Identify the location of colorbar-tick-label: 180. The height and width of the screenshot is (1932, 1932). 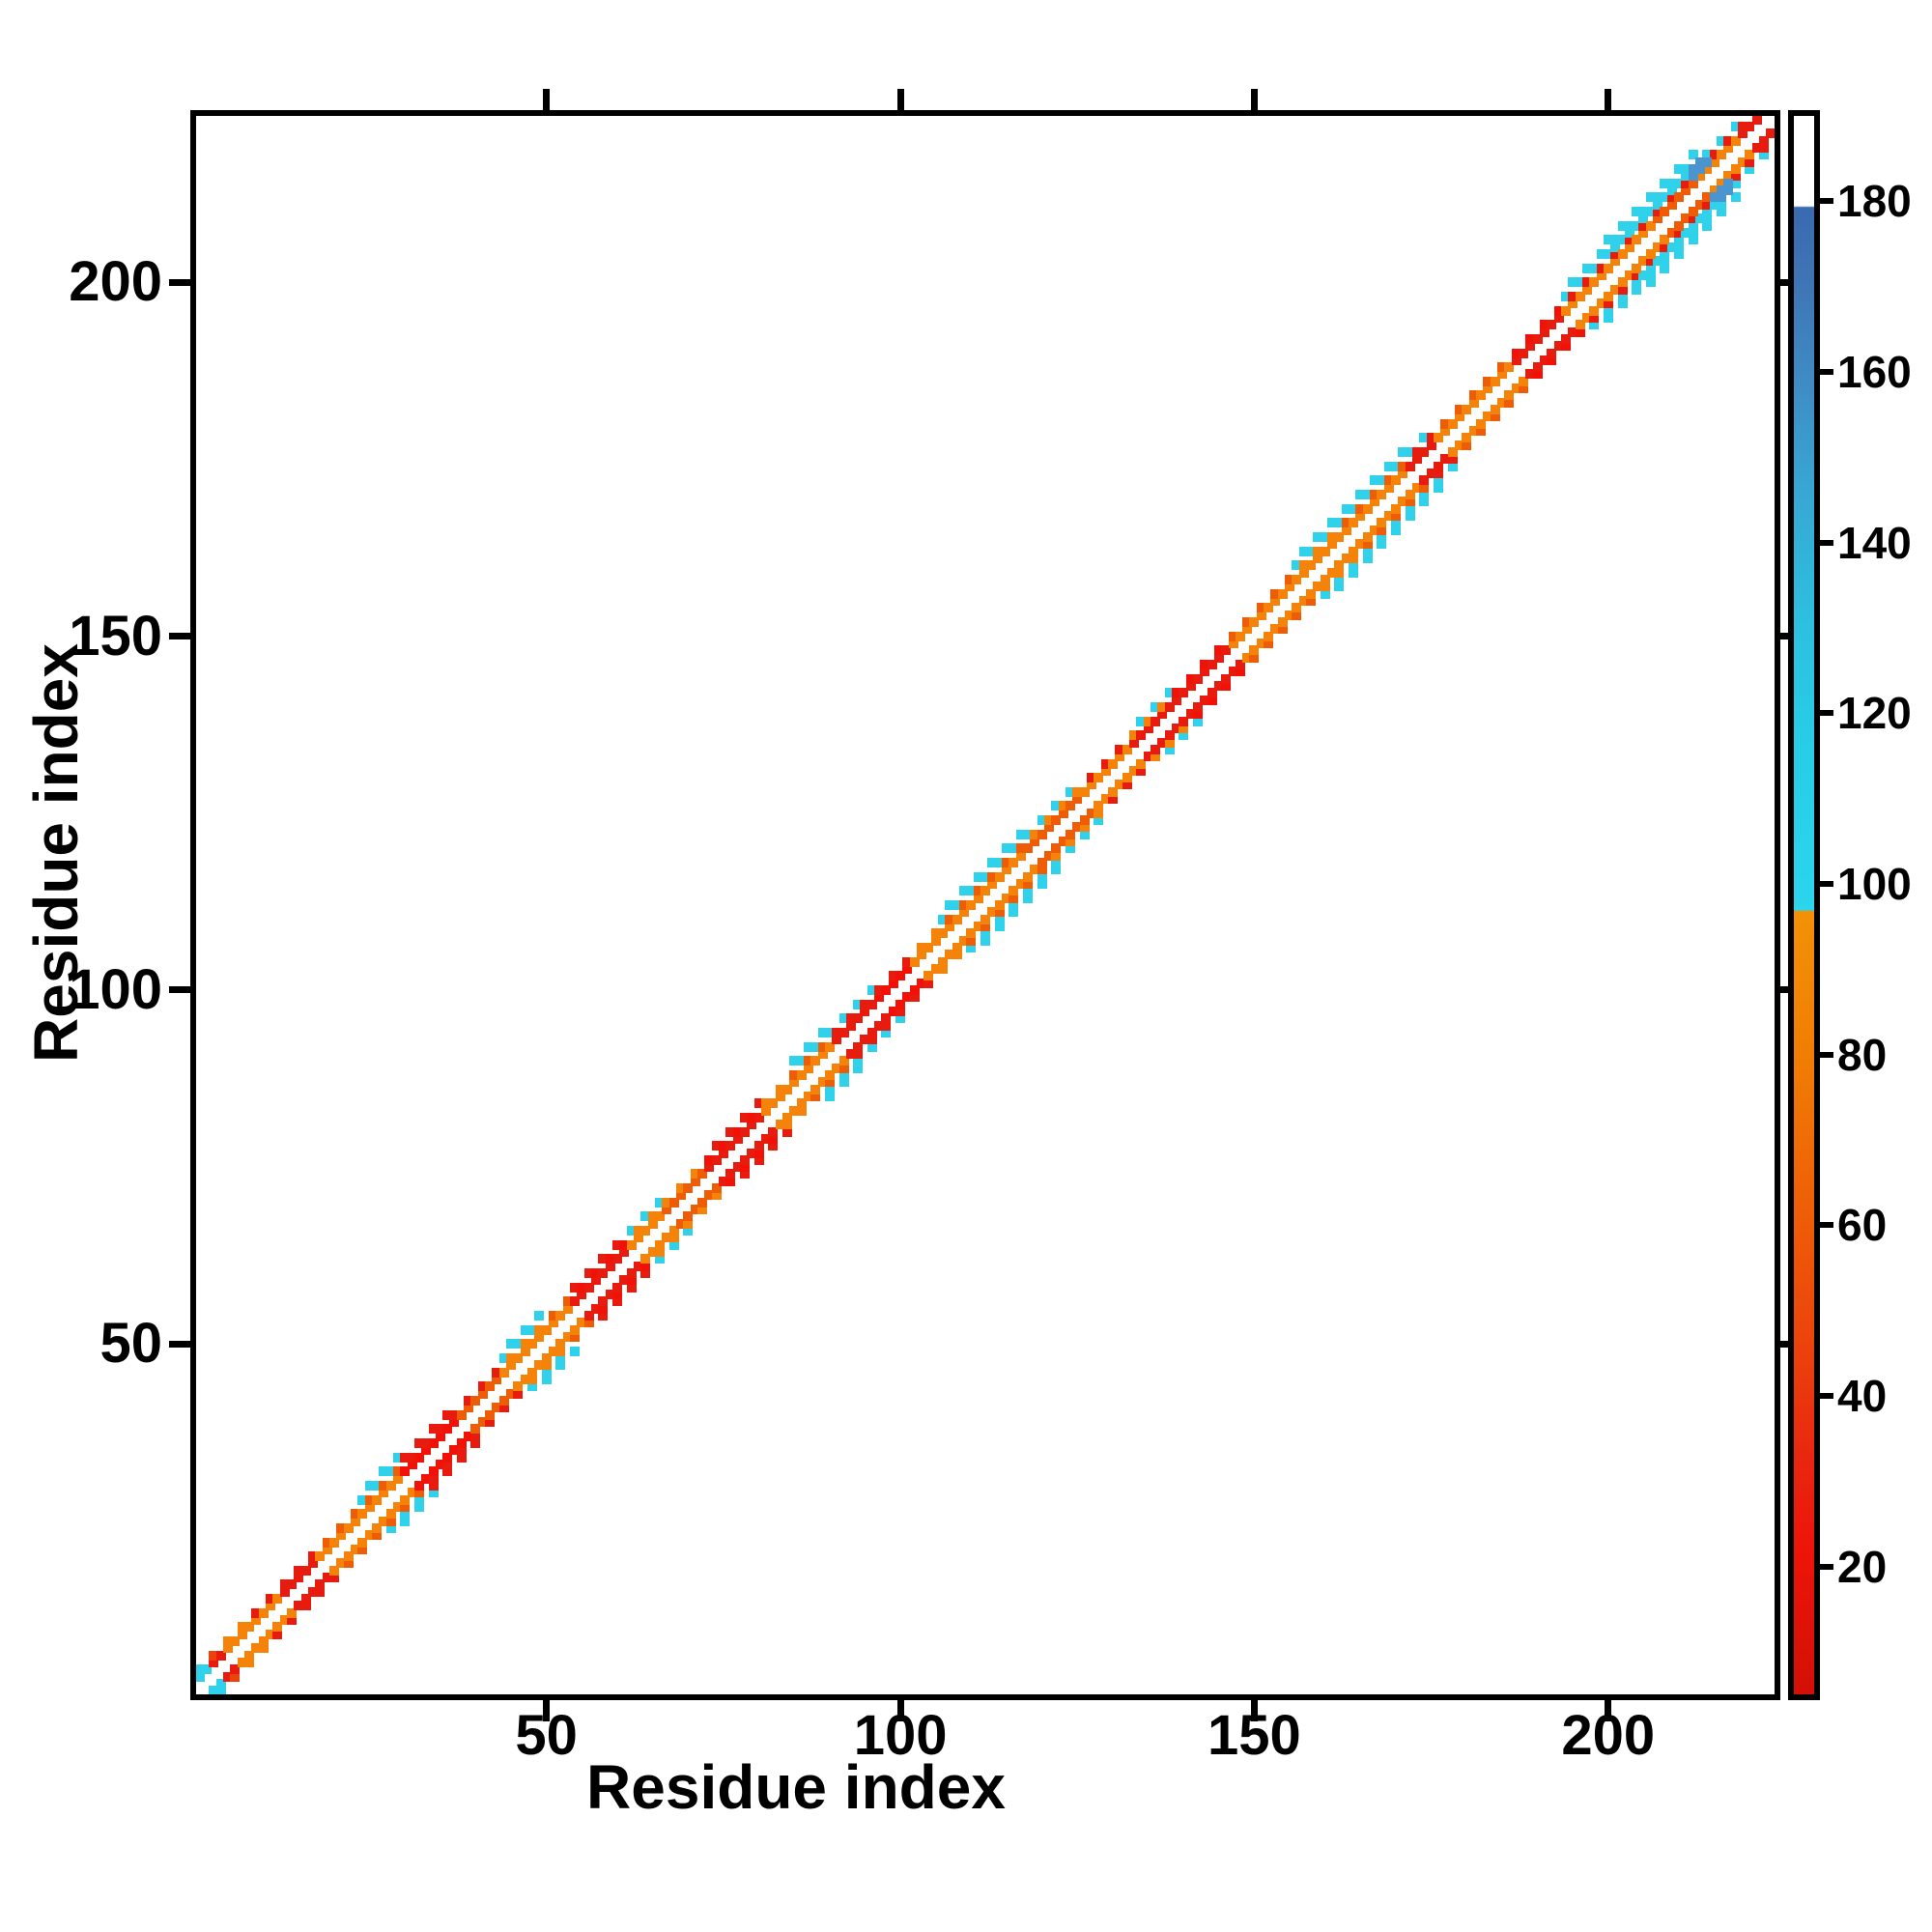
(1874, 201).